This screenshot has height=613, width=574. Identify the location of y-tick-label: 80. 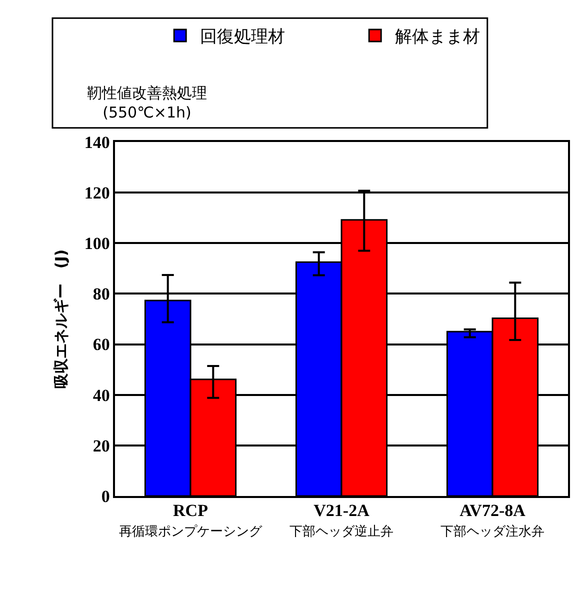
(101, 294).